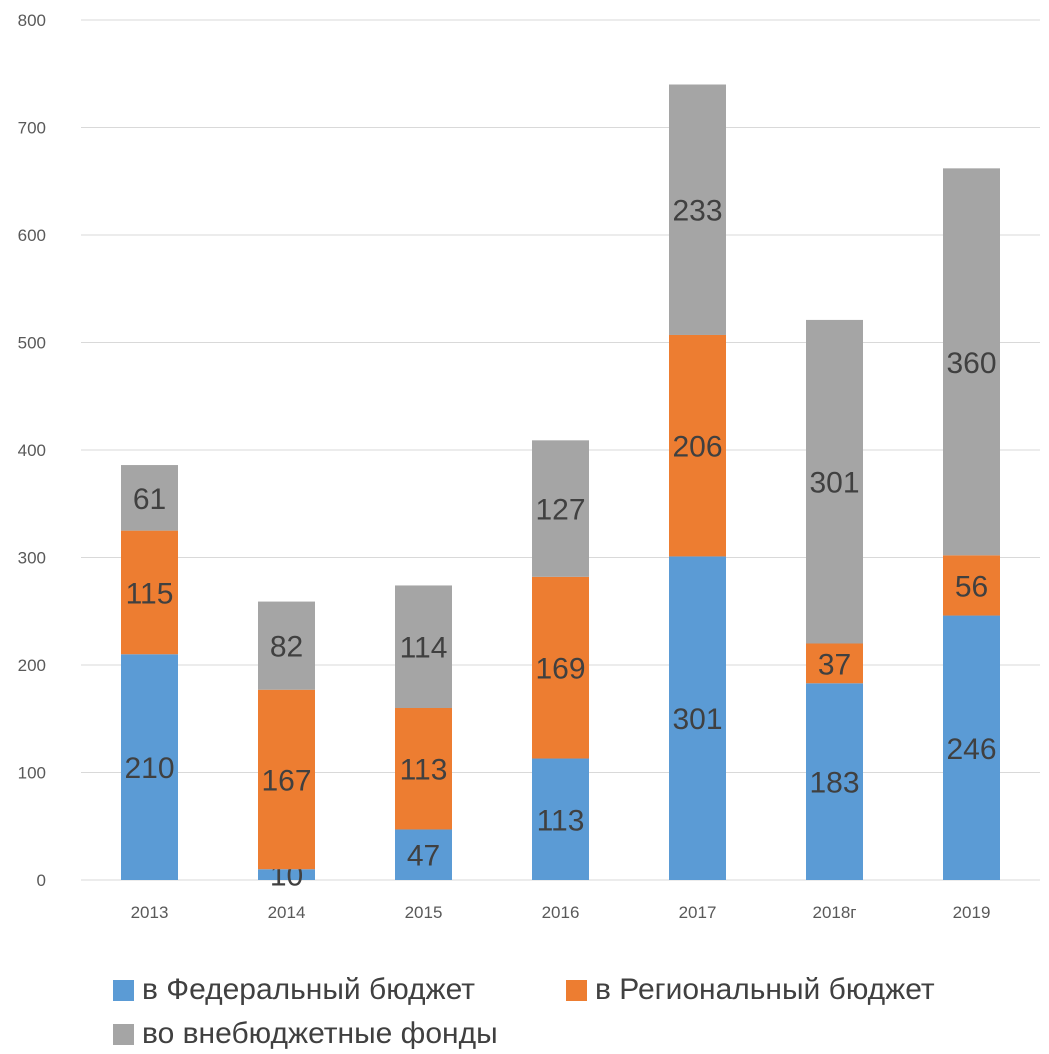 This screenshot has width=1049, height=1054. I want to click on y-tick-label-300: 300, so click(32, 558).